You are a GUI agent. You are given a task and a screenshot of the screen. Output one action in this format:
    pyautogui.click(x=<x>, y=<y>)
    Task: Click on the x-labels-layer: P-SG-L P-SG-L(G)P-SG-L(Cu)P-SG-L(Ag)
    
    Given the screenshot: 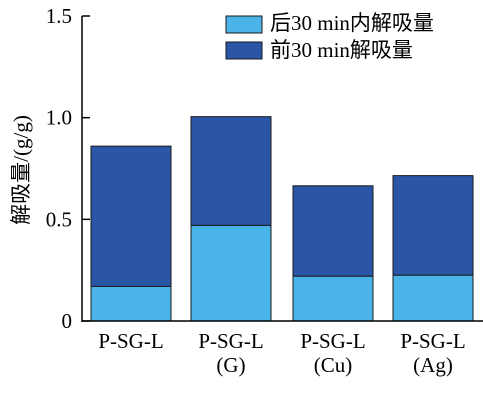 What is the action you would take?
    pyautogui.click(x=281, y=353)
    